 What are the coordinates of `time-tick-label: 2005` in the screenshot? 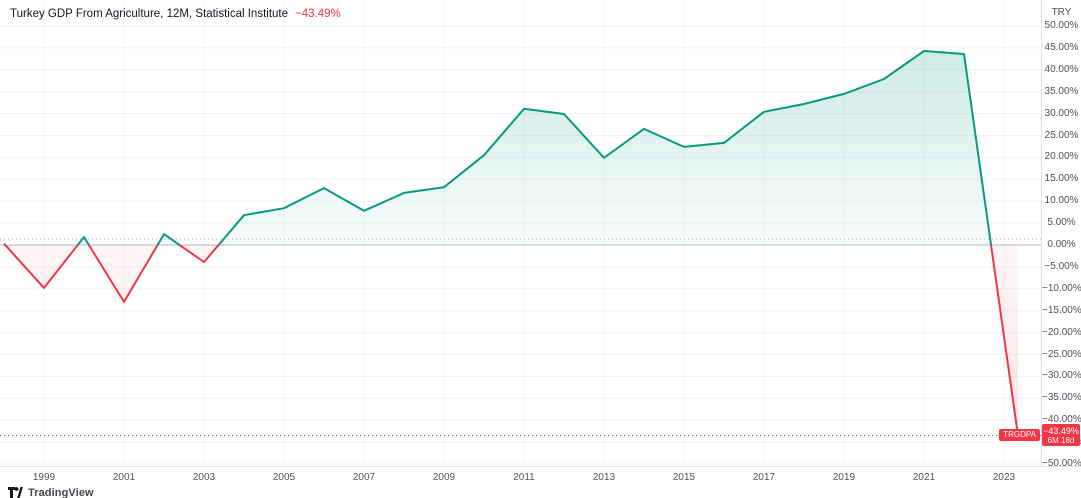 It's located at (284, 477).